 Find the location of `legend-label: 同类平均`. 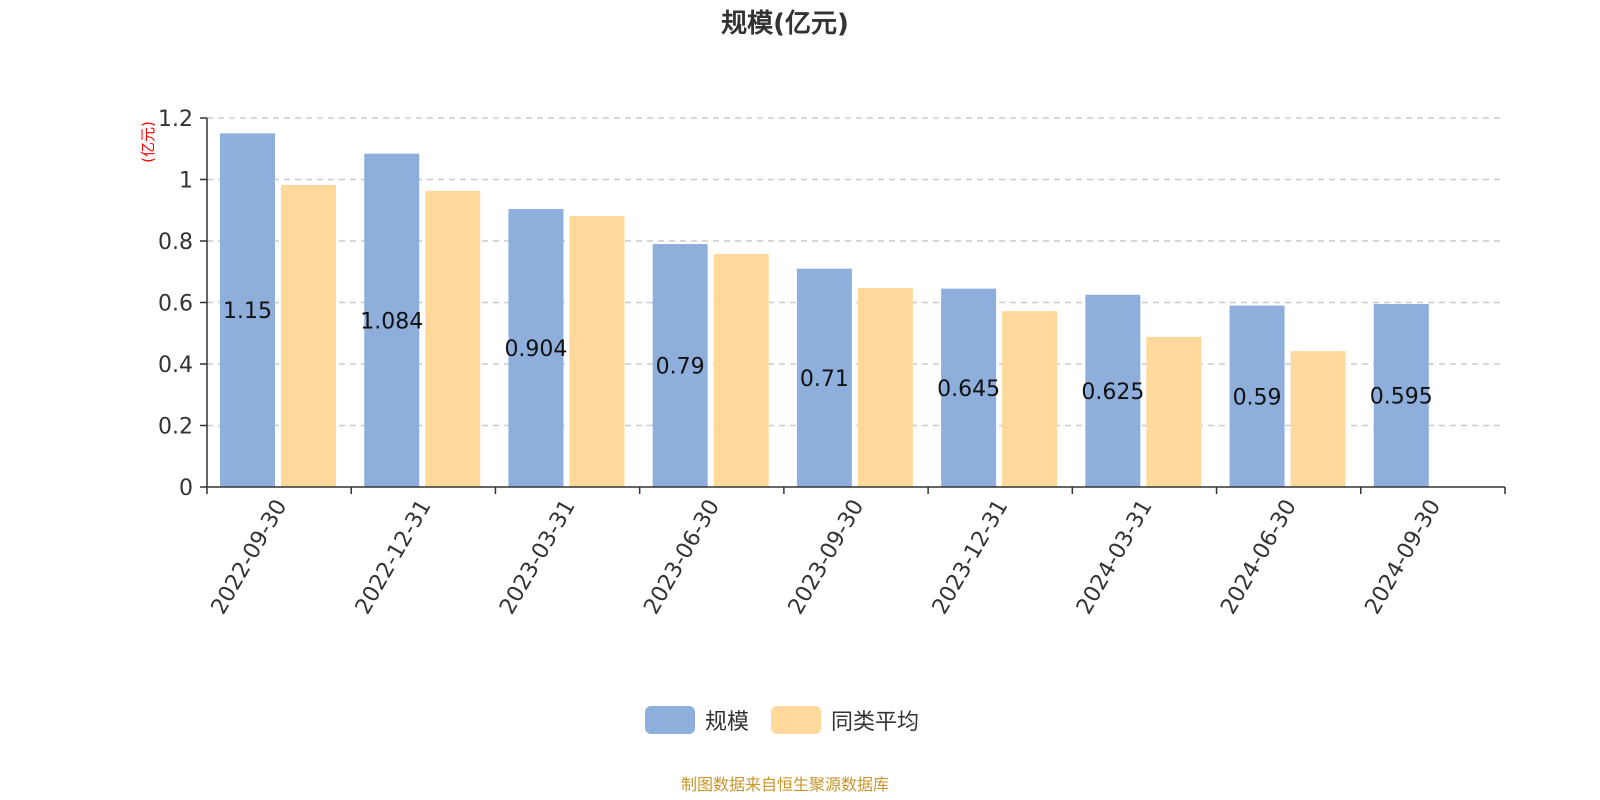

legend-label: 同类平均 is located at coordinates (875, 722).